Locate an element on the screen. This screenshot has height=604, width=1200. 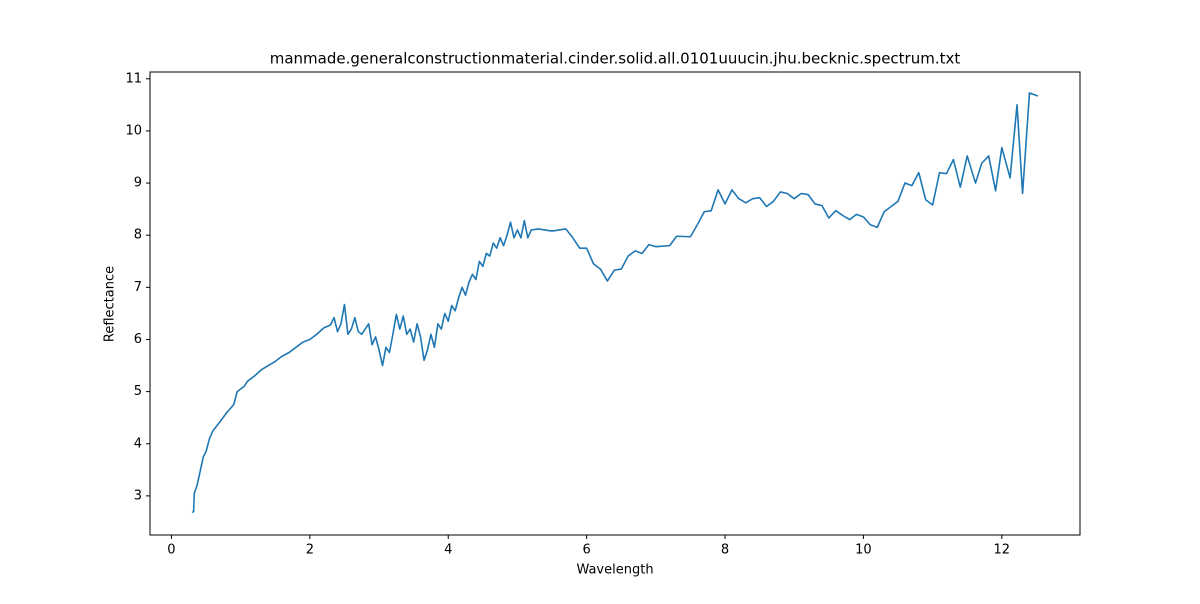
x-tick-label: 4 is located at coordinates (448, 550).